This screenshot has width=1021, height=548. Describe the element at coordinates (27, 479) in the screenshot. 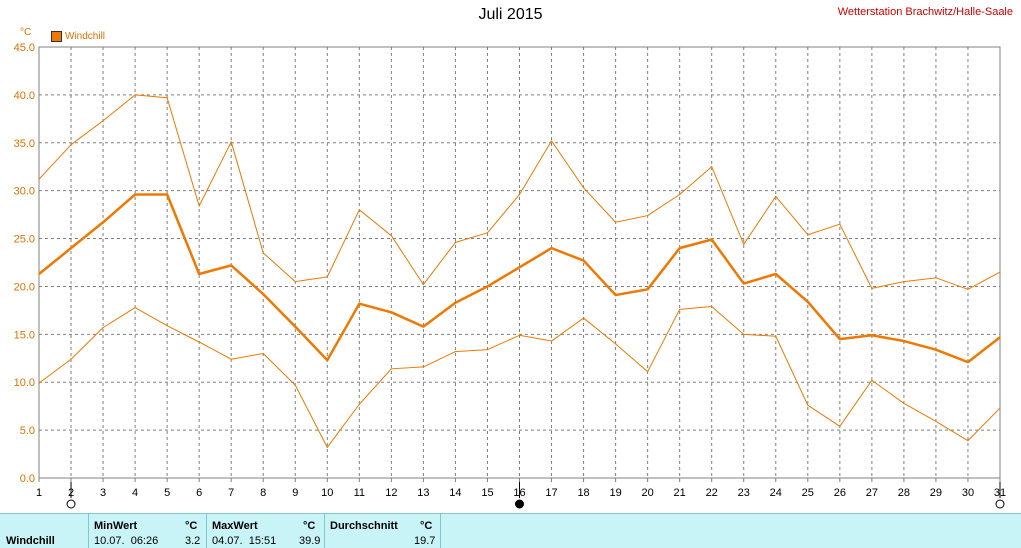

I see `y-tick-label: 0.0` at that location.